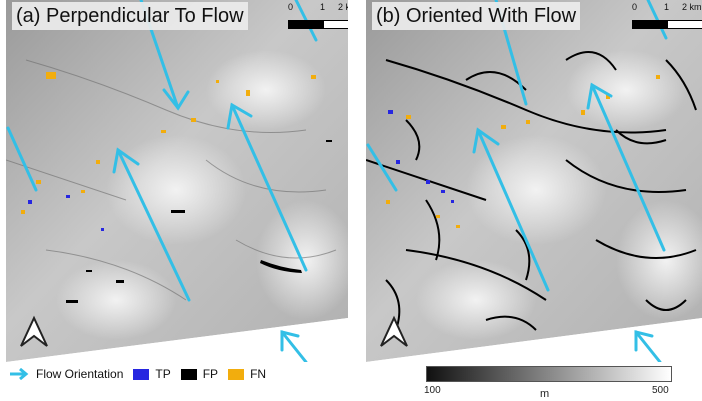  I want to click on legend-label-flow: Flow Orientation, so click(80, 374).